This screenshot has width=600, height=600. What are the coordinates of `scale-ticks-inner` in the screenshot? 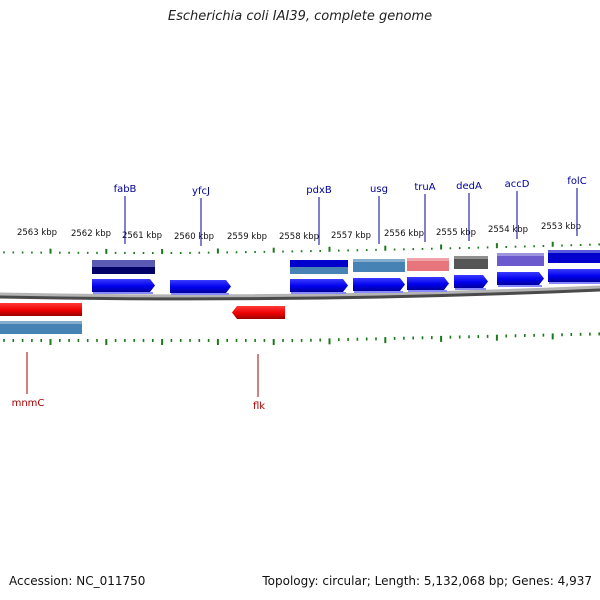 It's located at (301, 338).